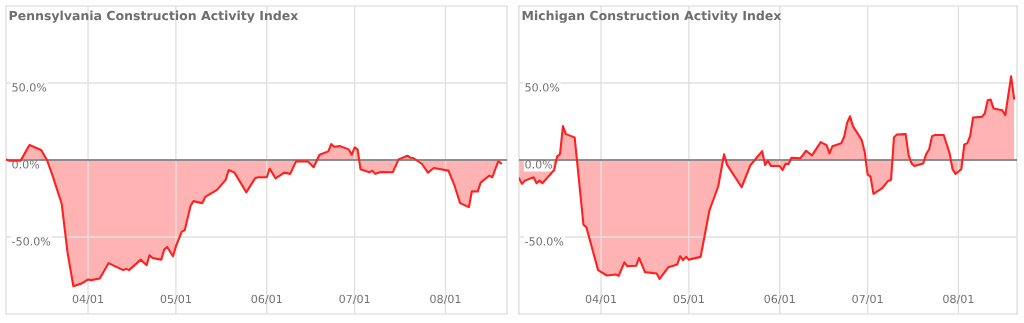  What do you see at coordinates (652, 16) in the screenshot?
I see `chart-title: Michigan Construction Activity Index` at bounding box center [652, 16].